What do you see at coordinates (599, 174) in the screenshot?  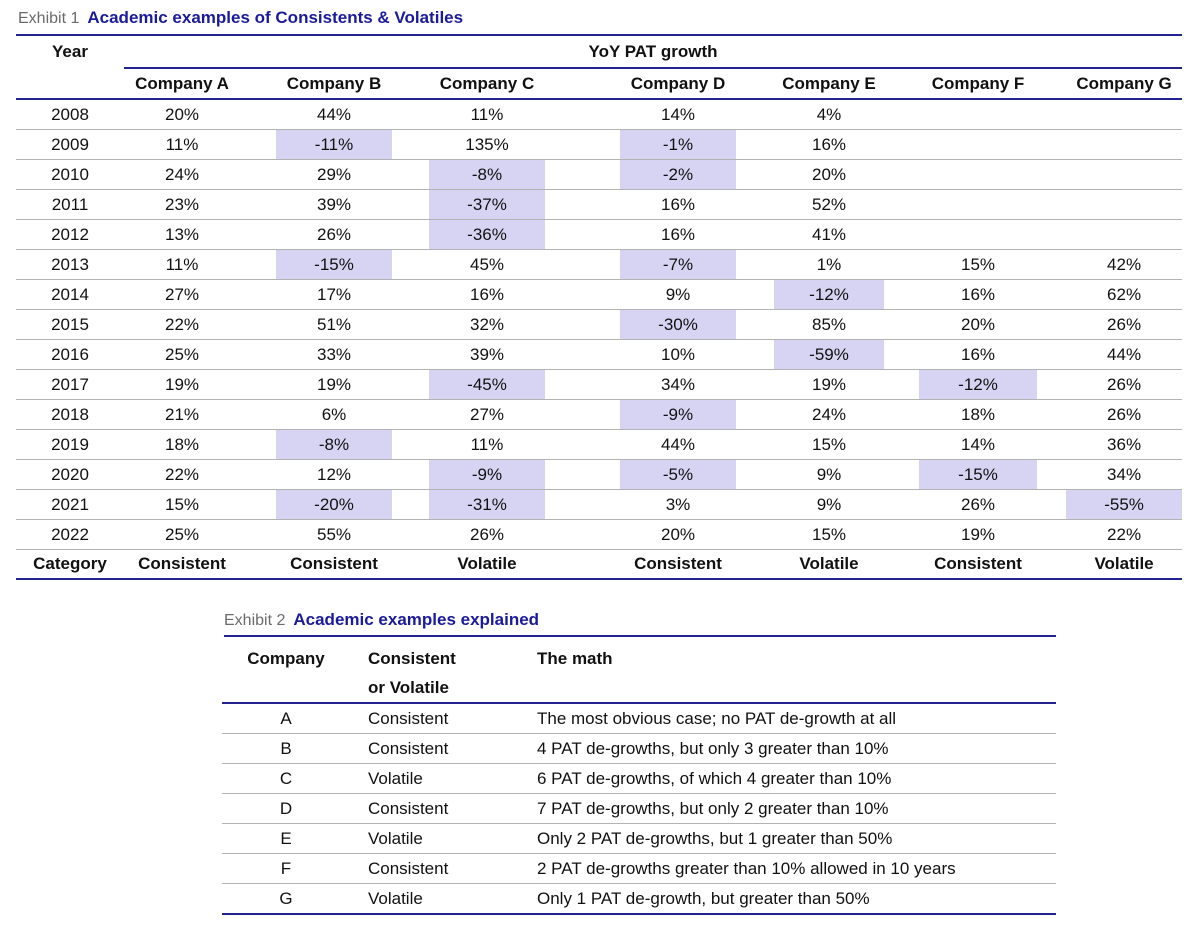 I see `ex1-data-row: 2010 24% 29% -8% -2% 20%` at bounding box center [599, 174].